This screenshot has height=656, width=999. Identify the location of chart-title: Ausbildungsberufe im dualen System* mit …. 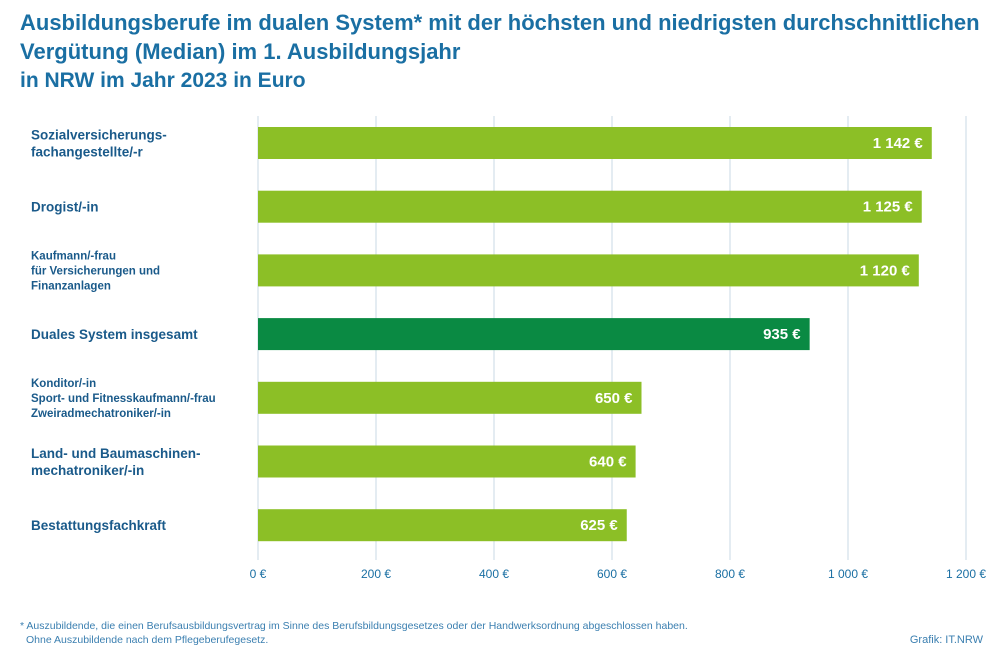
(500, 37).